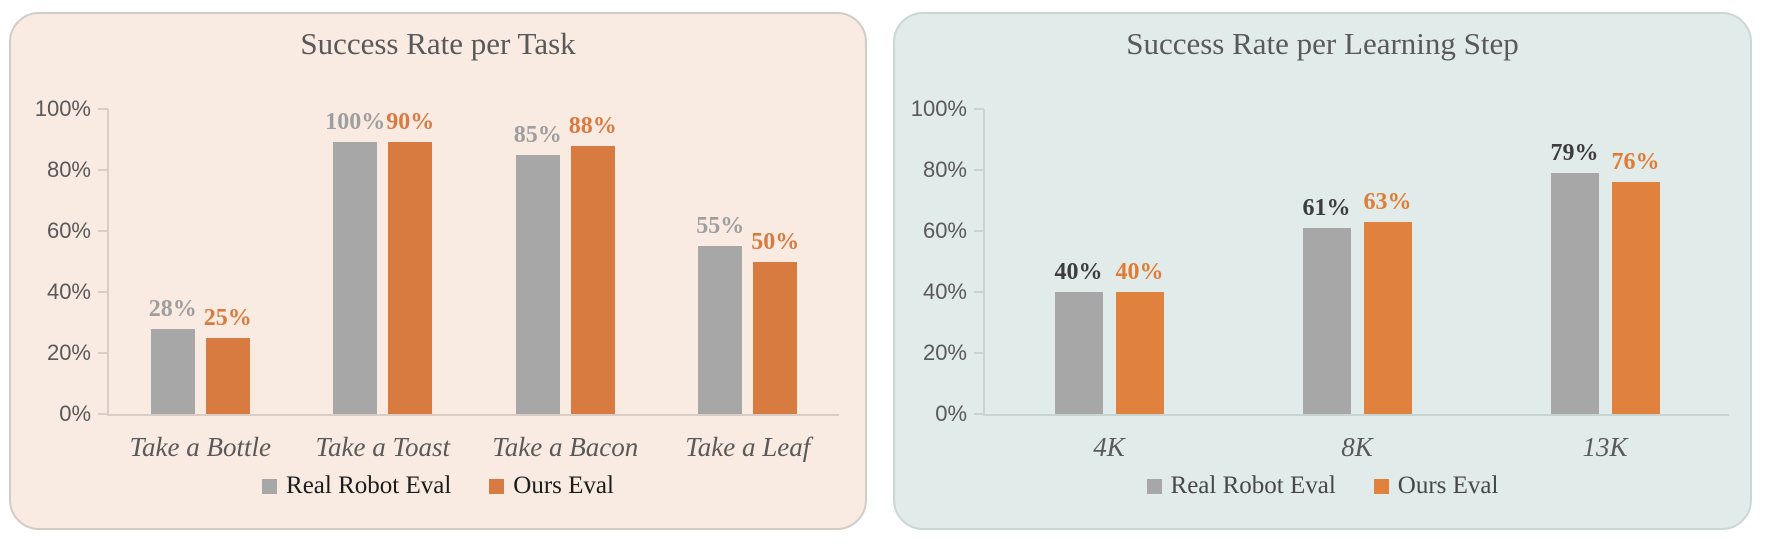  What do you see at coordinates (1109, 261) in the screenshot?
I see `bar-group: 40% 40%` at bounding box center [1109, 261].